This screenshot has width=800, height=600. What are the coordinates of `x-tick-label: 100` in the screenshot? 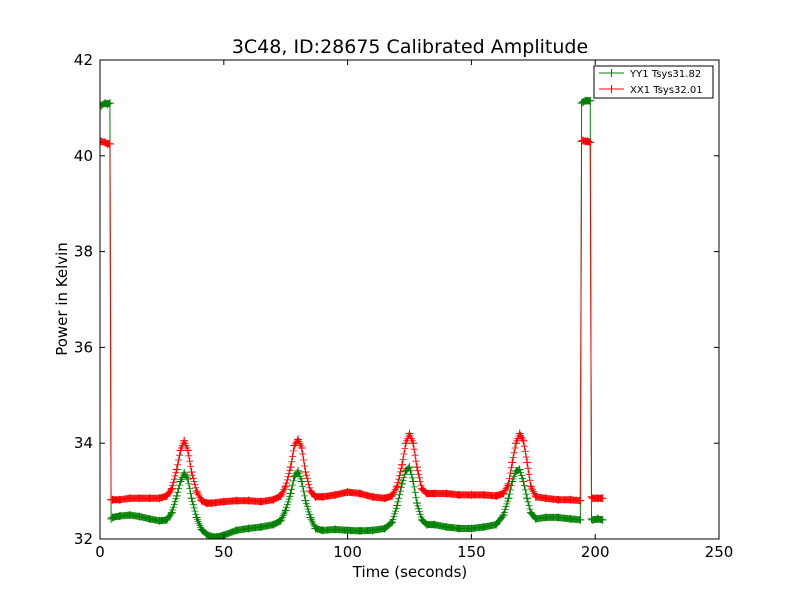 It's located at (347, 552).